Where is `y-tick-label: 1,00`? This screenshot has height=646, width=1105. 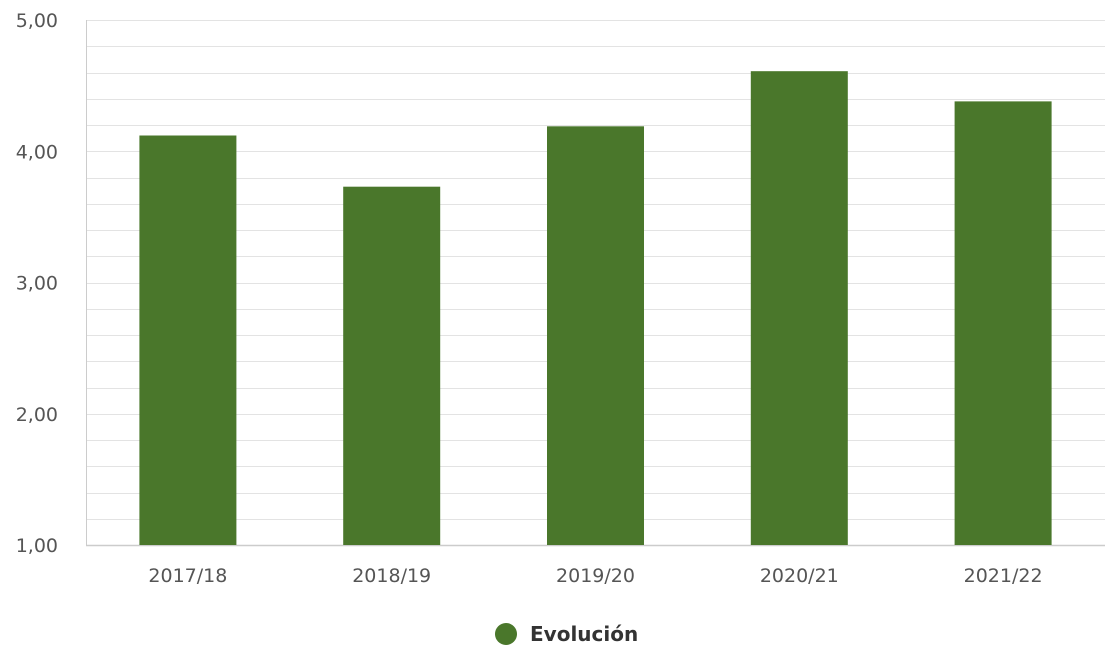
y-tick-label: 1,00 is located at coordinates (37, 546).